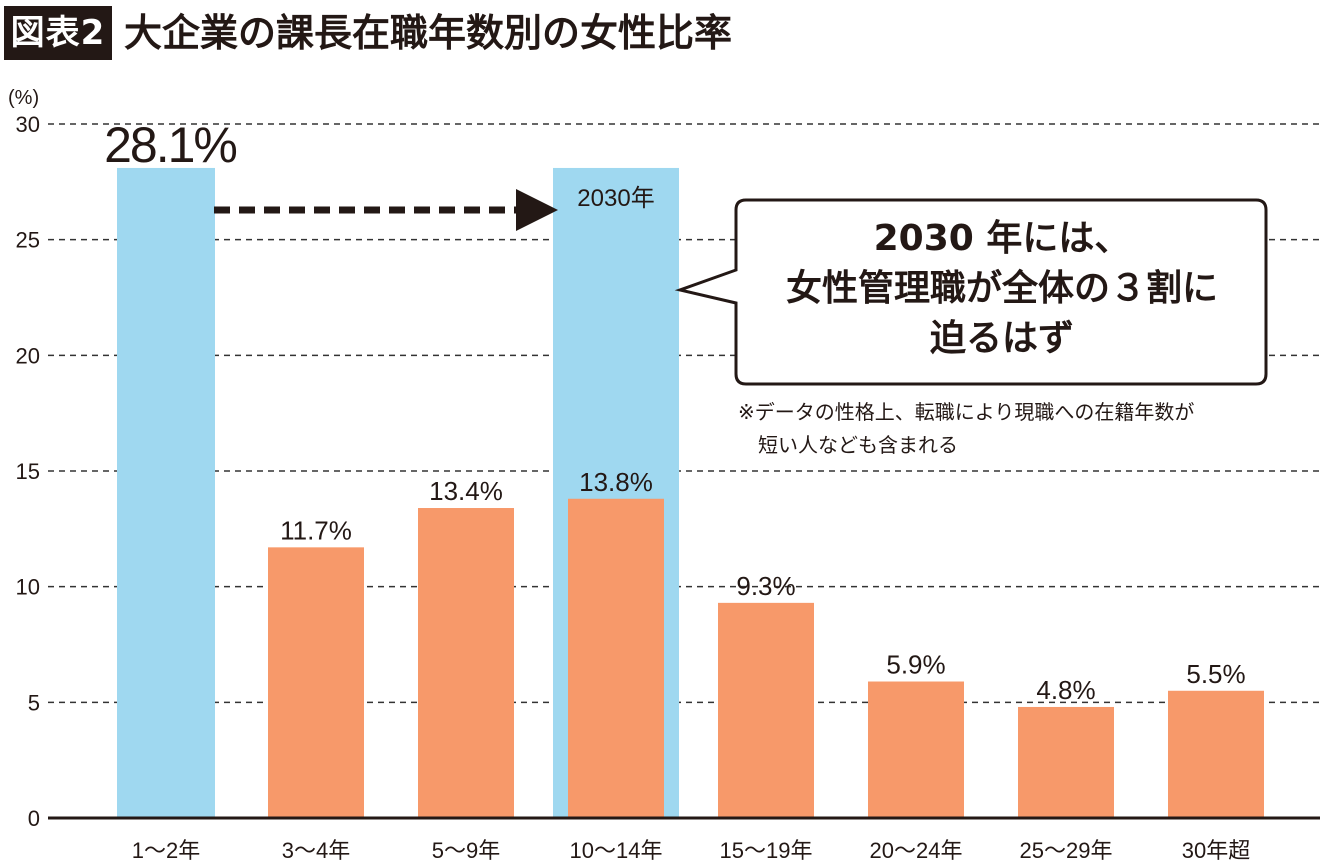  What do you see at coordinates (1216, 850) in the screenshot?
I see `x-tick-label: 30年超` at bounding box center [1216, 850].